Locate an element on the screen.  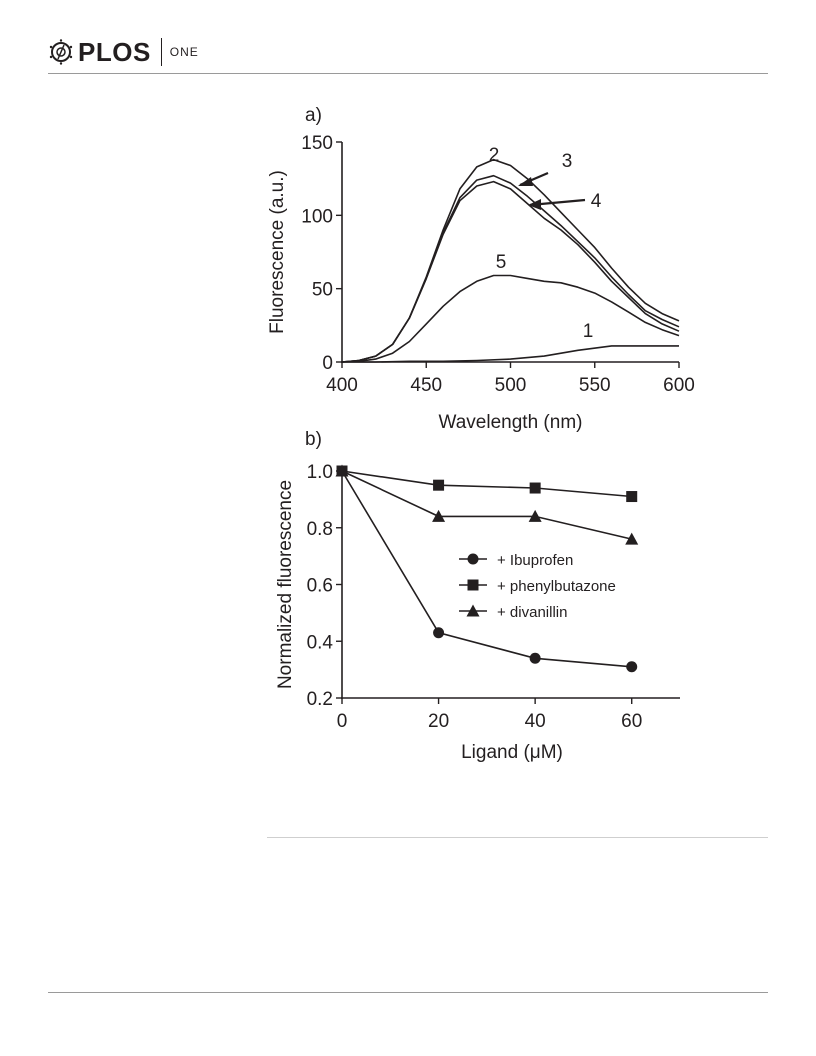
x-tick-label: 40 is located at coordinates (535, 721).